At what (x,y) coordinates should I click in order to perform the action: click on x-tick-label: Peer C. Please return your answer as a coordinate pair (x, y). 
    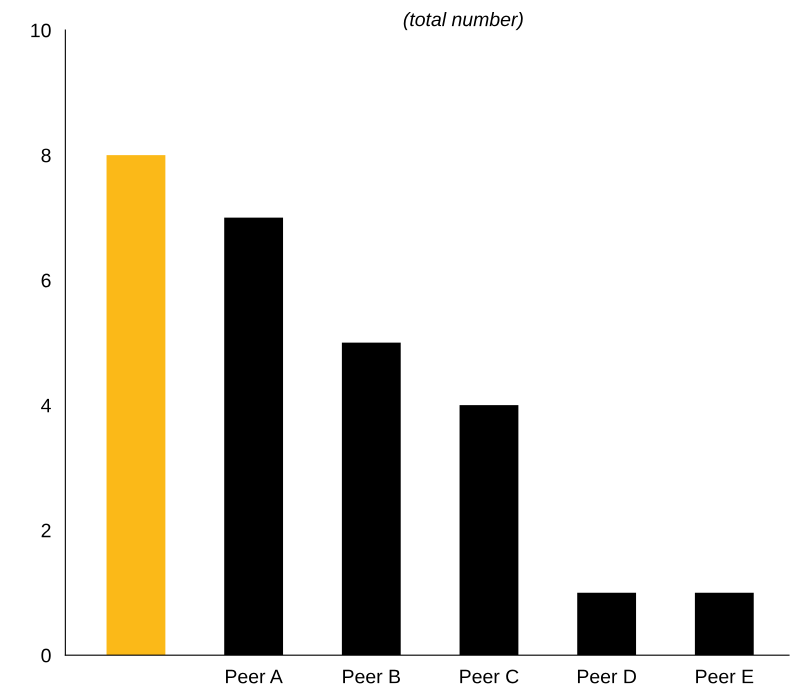
    Looking at the image, I should click on (489, 677).